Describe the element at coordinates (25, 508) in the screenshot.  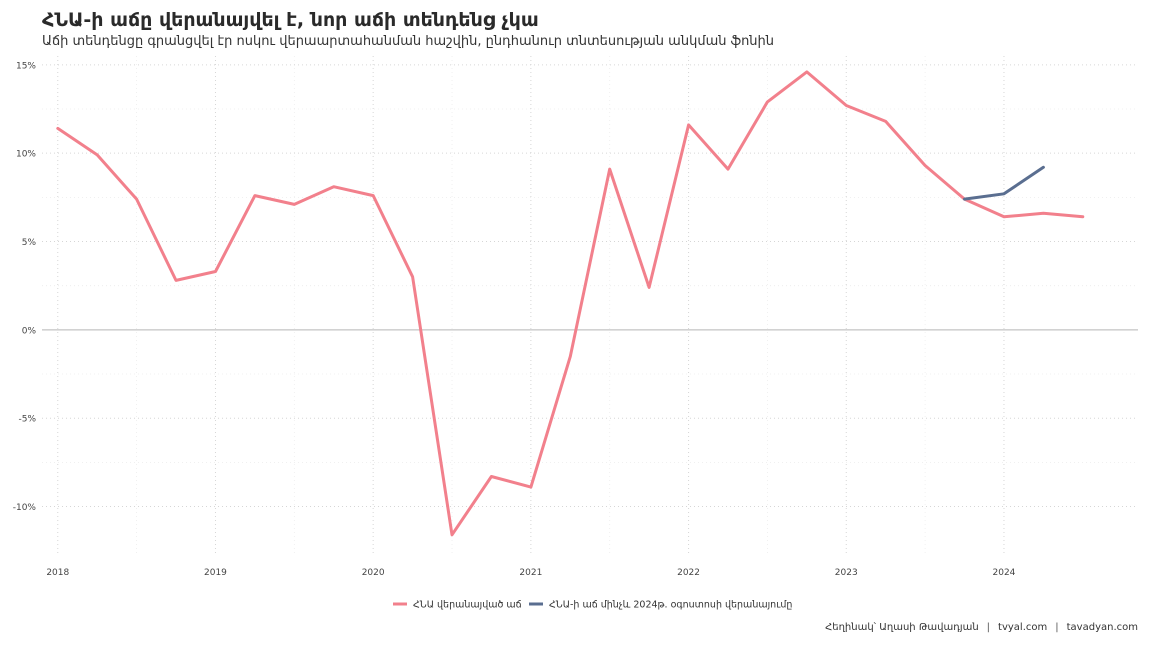
I see `y-tick-label: -10%` at that location.